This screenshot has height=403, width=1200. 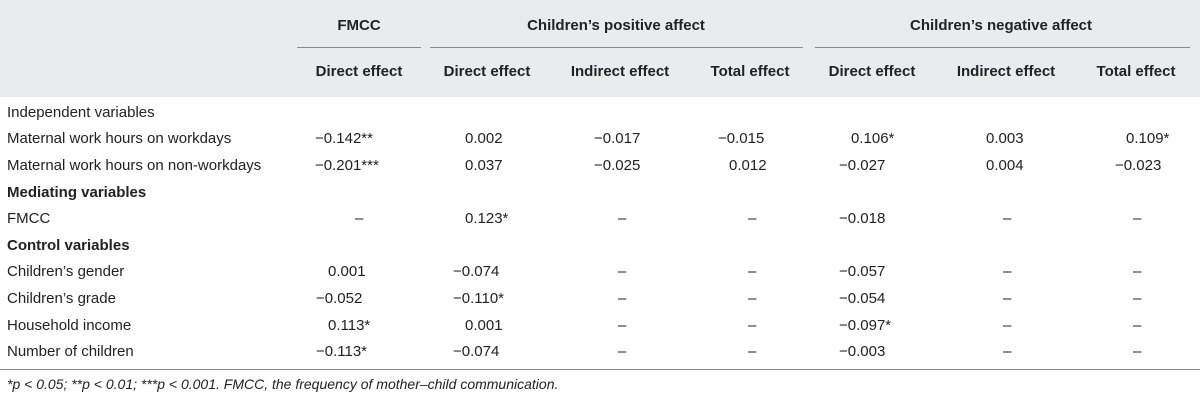 What do you see at coordinates (617, 165) in the screenshot?
I see `cell-r2-pos-indirect: −0.025` at bounding box center [617, 165].